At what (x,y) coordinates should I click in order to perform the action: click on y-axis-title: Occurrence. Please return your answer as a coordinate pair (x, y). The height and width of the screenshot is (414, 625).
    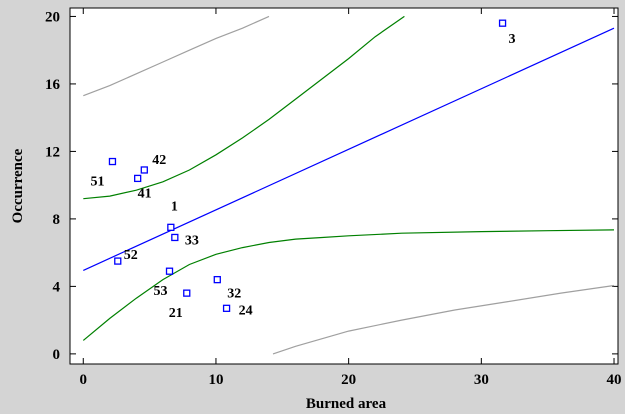
    Looking at the image, I should click on (18, 185).